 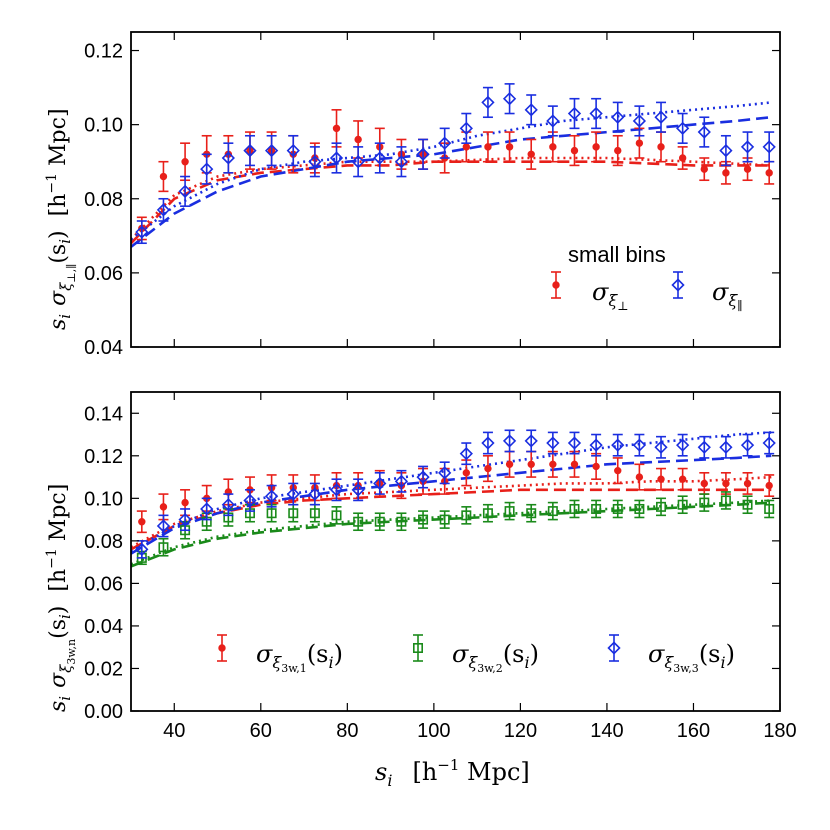 What do you see at coordinates (520, 731) in the screenshot?
I see `xtick-label: 120` at bounding box center [520, 731].